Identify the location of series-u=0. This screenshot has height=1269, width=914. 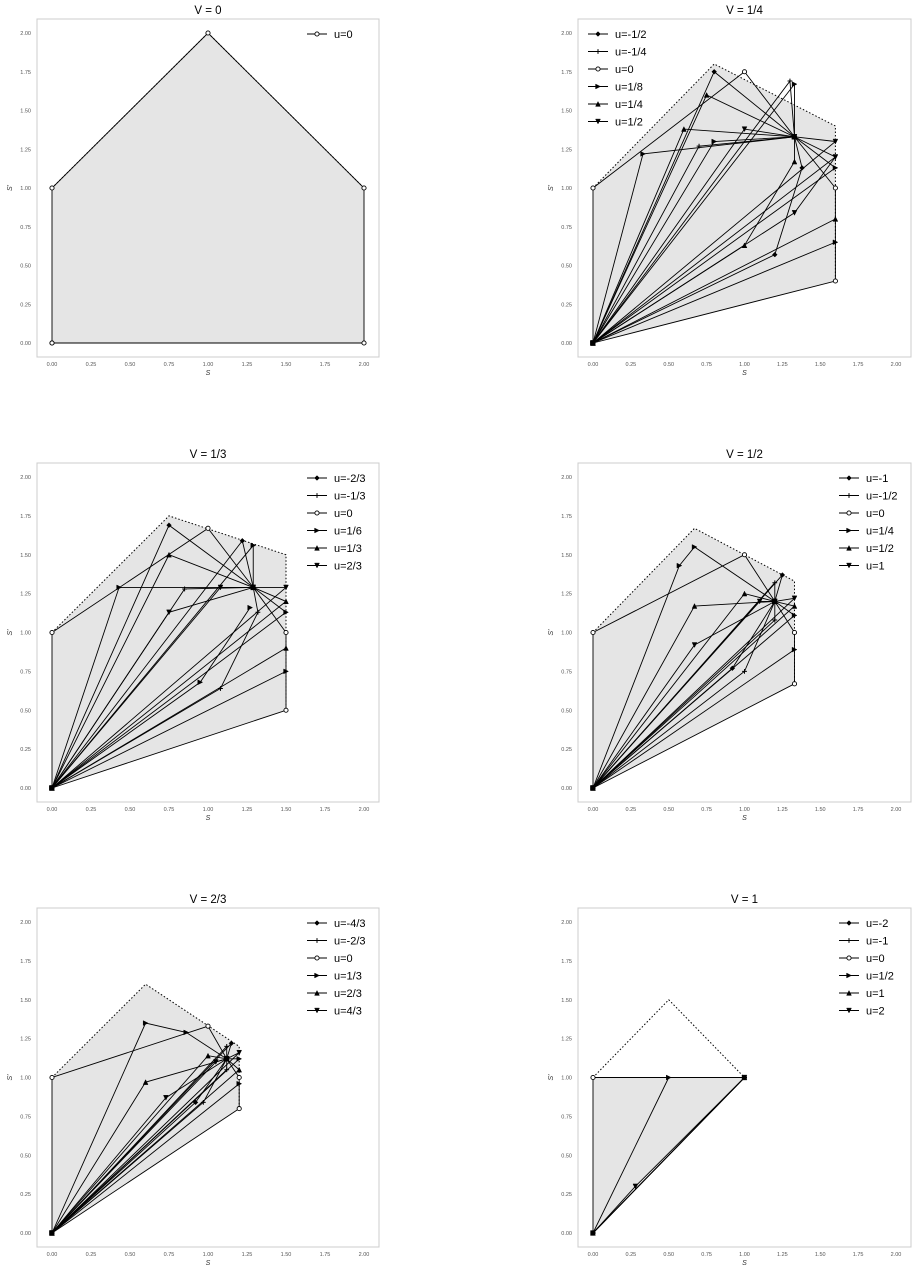
(208, 188).